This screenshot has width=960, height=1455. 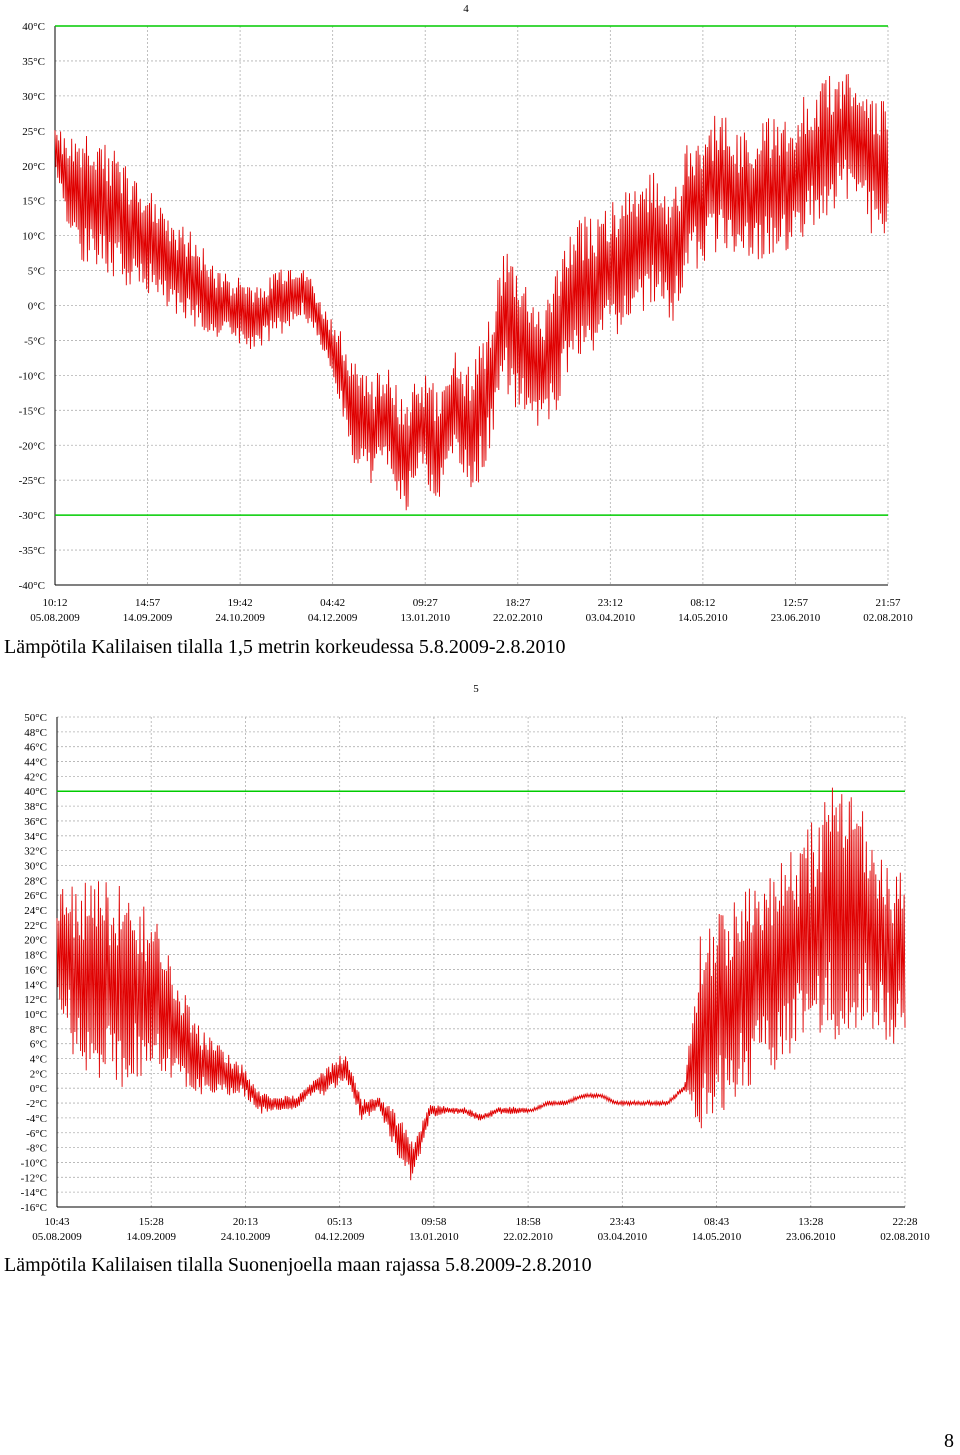 I want to click on y-tick-label: 16°C, so click(x=35, y=970).